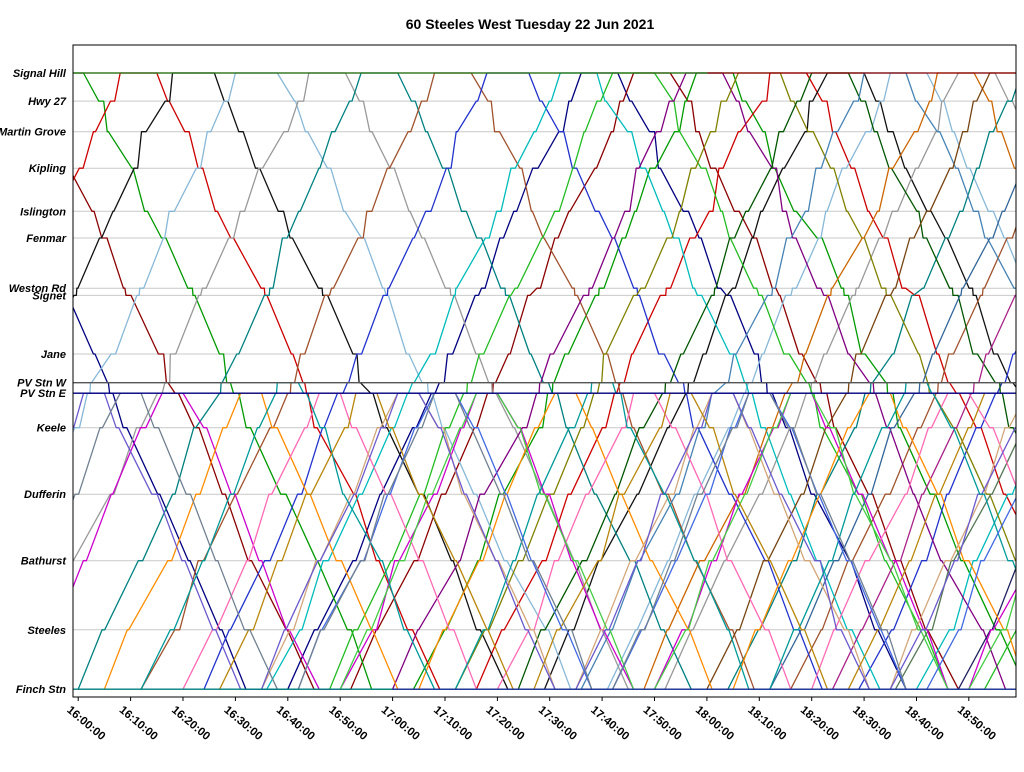 This screenshot has height=772, width=1024. I want to click on station-label: Finch Stn, so click(41, 690).